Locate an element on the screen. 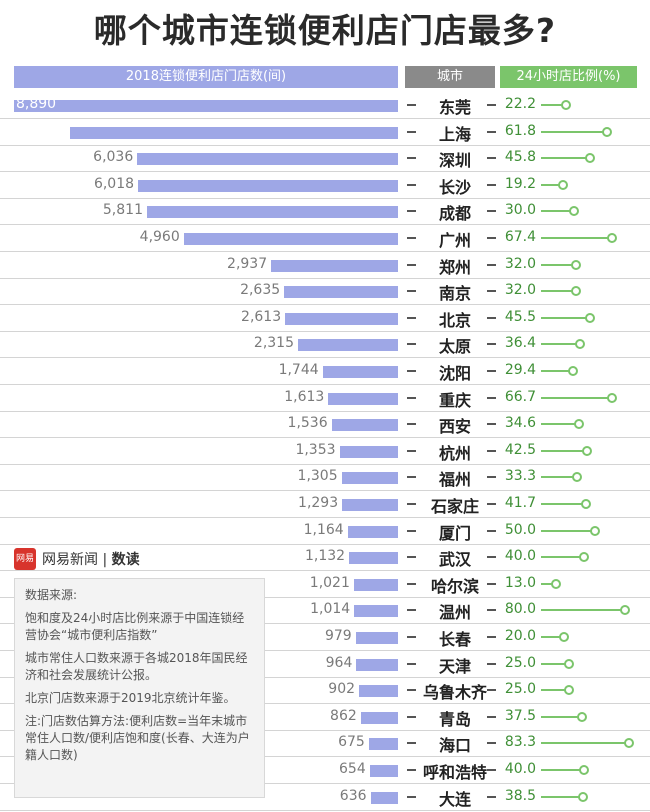 The image size is (650, 812). chart-row: 1,132 武汉 40.0 is located at coordinates (325, 558).